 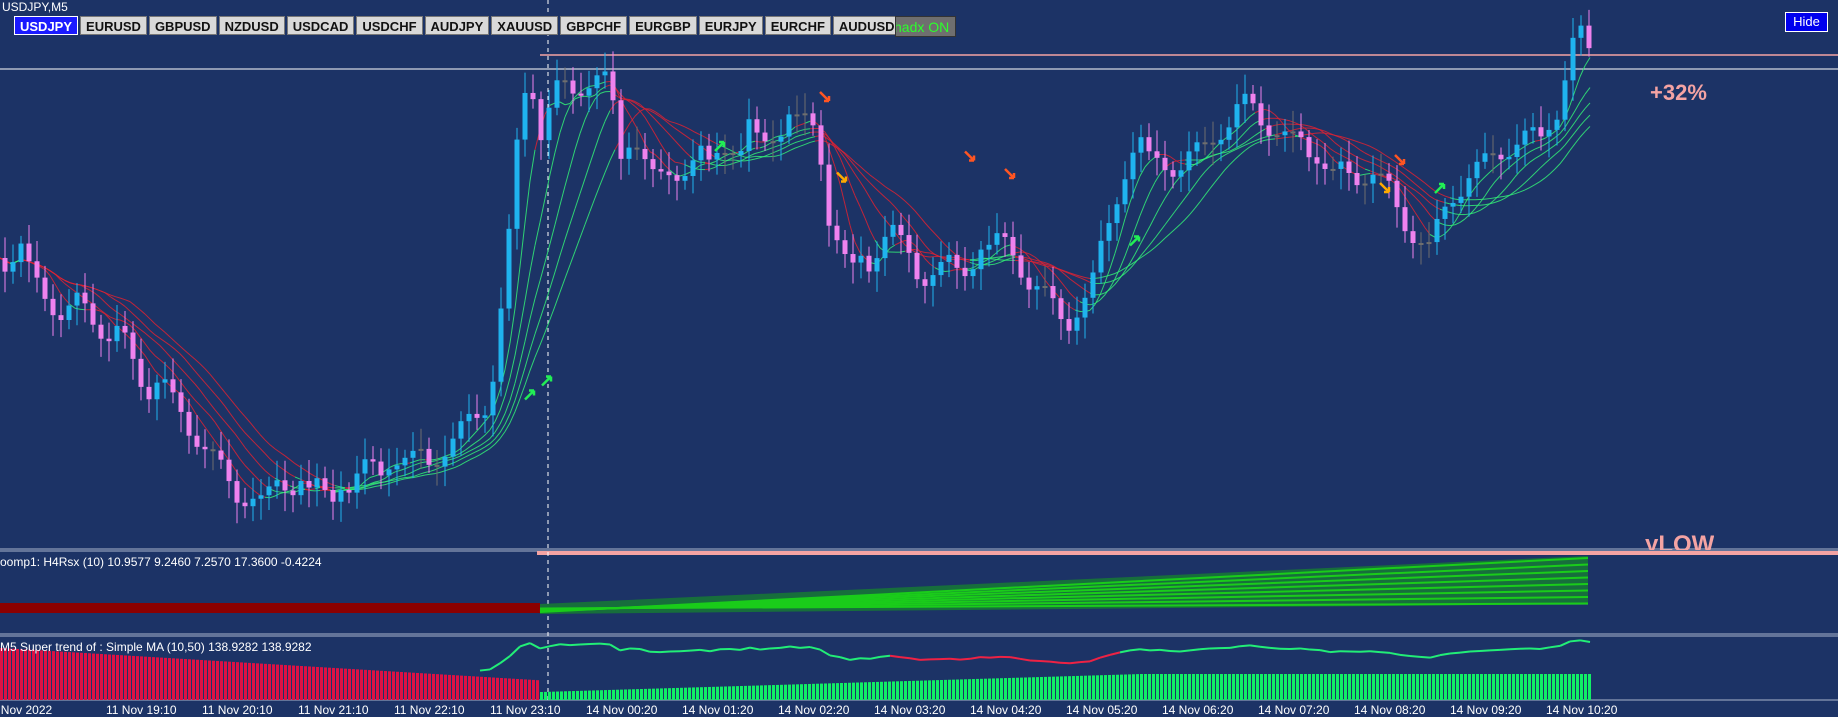 I want to click on symbol-gbpchf-button: GBPCHF, so click(x=593, y=25).